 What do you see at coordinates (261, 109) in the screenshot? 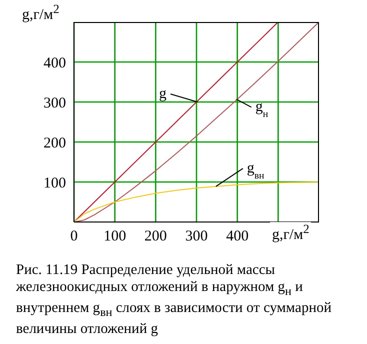
I see `series-label: g$_{н}$` at bounding box center [261, 109].